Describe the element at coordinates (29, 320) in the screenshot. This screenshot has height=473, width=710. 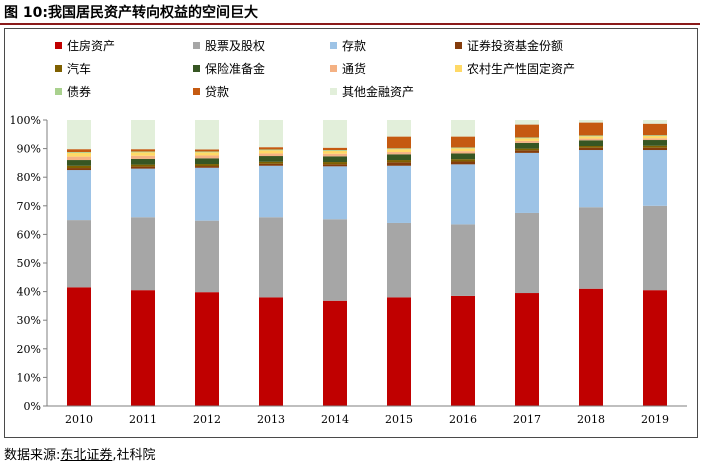
I see `y-tick-label: 30%` at that location.